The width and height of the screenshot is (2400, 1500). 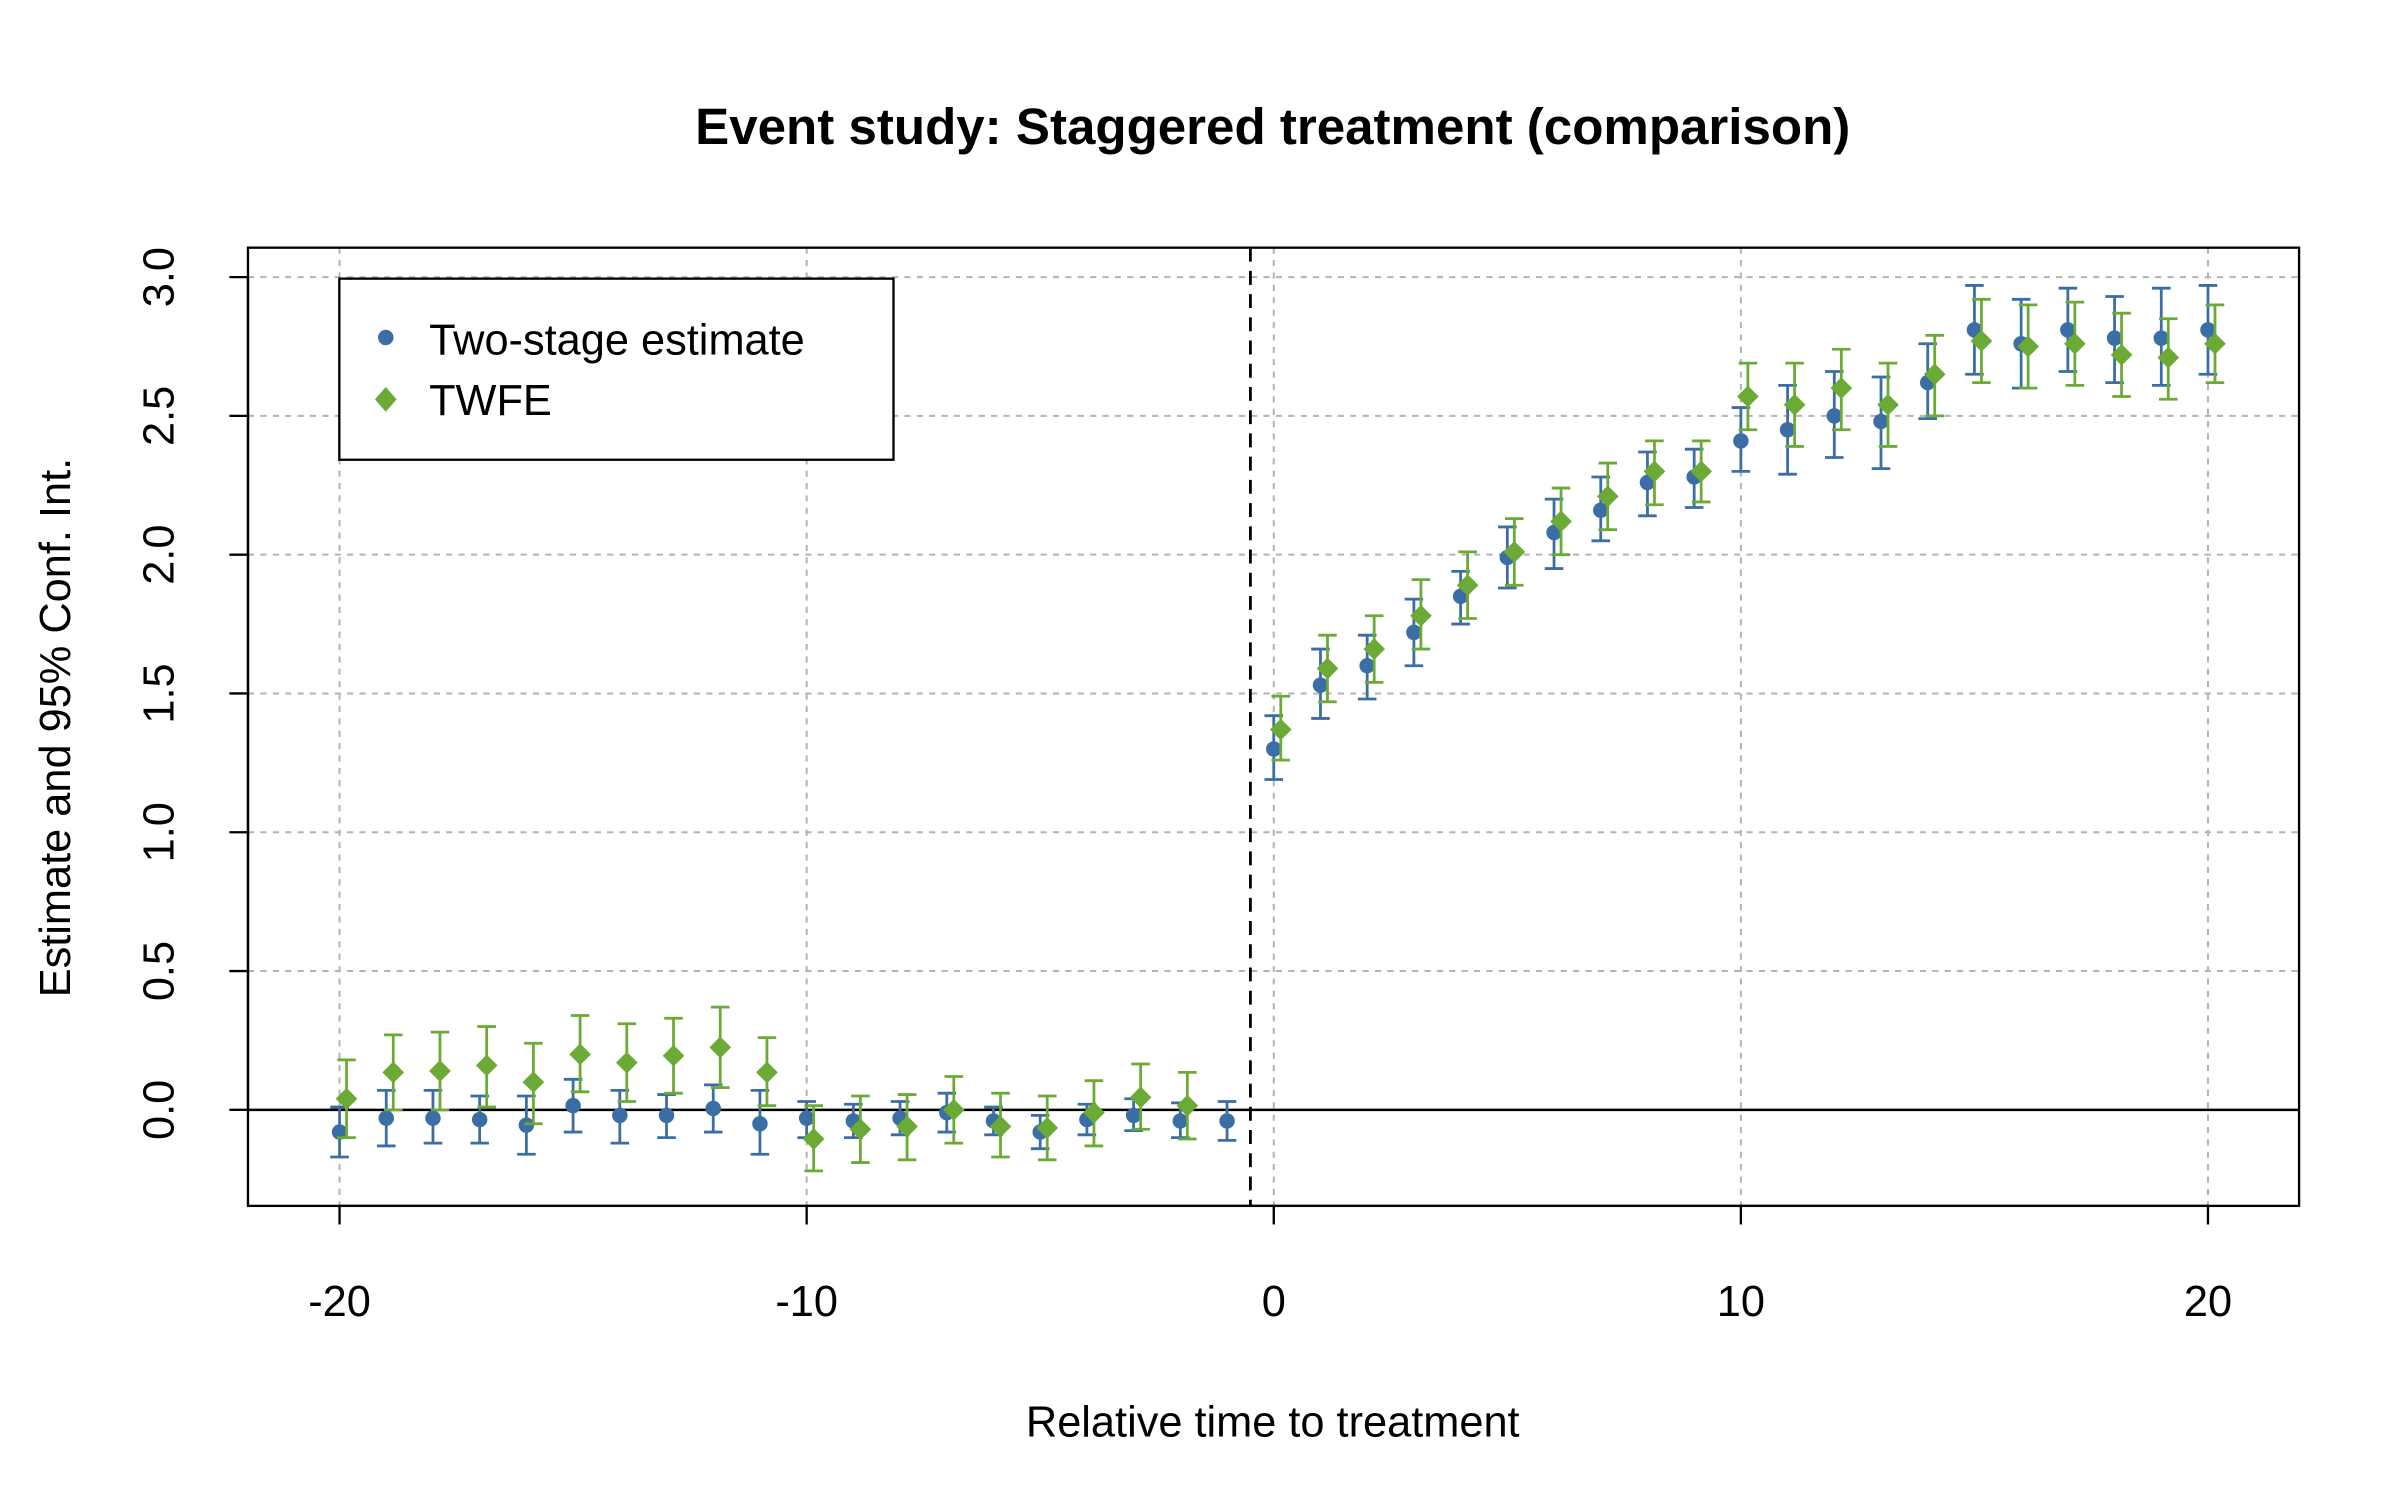 What do you see at coordinates (1270, 1265) in the screenshot?
I see `x-axis: -20 -10 0 10 20` at bounding box center [1270, 1265].